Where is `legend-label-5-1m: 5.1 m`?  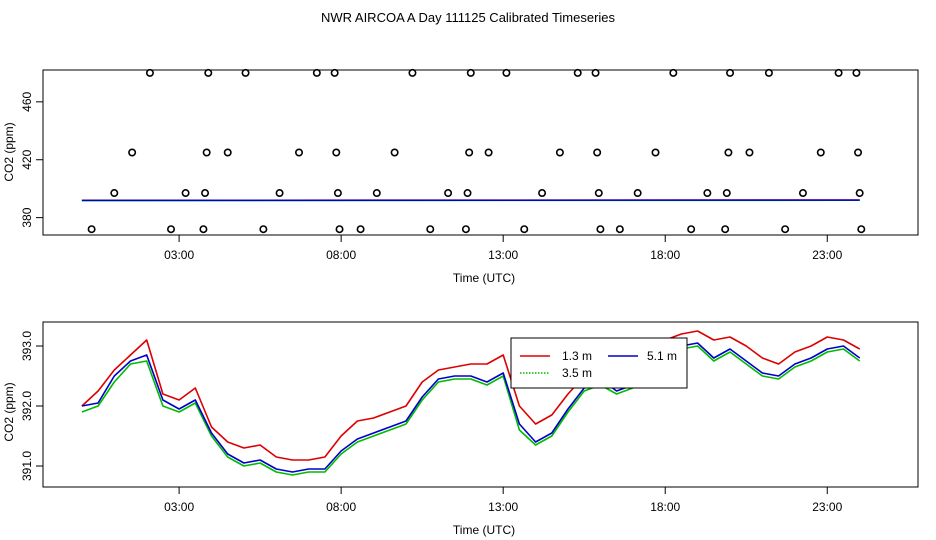
legend-label-5-1m: 5.1 m is located at coordinates (662, 356).